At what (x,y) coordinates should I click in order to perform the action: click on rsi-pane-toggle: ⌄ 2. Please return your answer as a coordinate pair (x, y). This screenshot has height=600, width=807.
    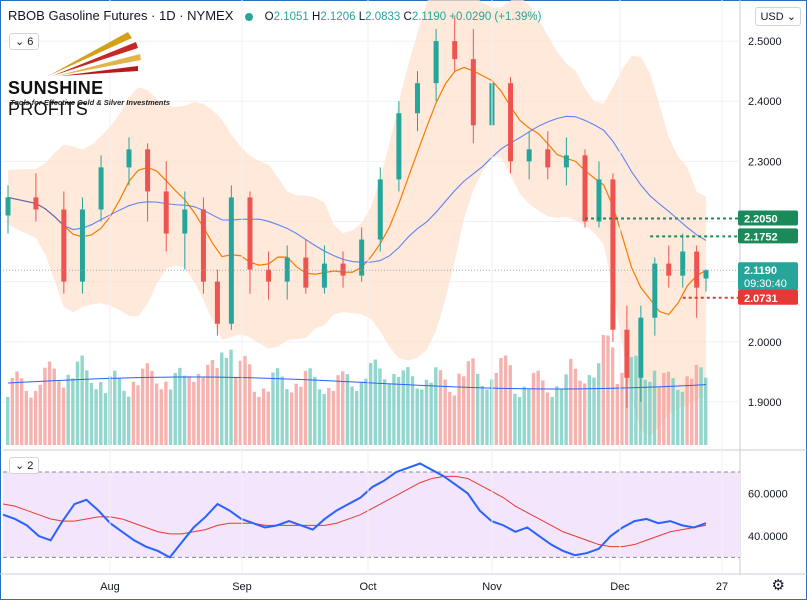
    Looking at the image, I should click on (24, 465).